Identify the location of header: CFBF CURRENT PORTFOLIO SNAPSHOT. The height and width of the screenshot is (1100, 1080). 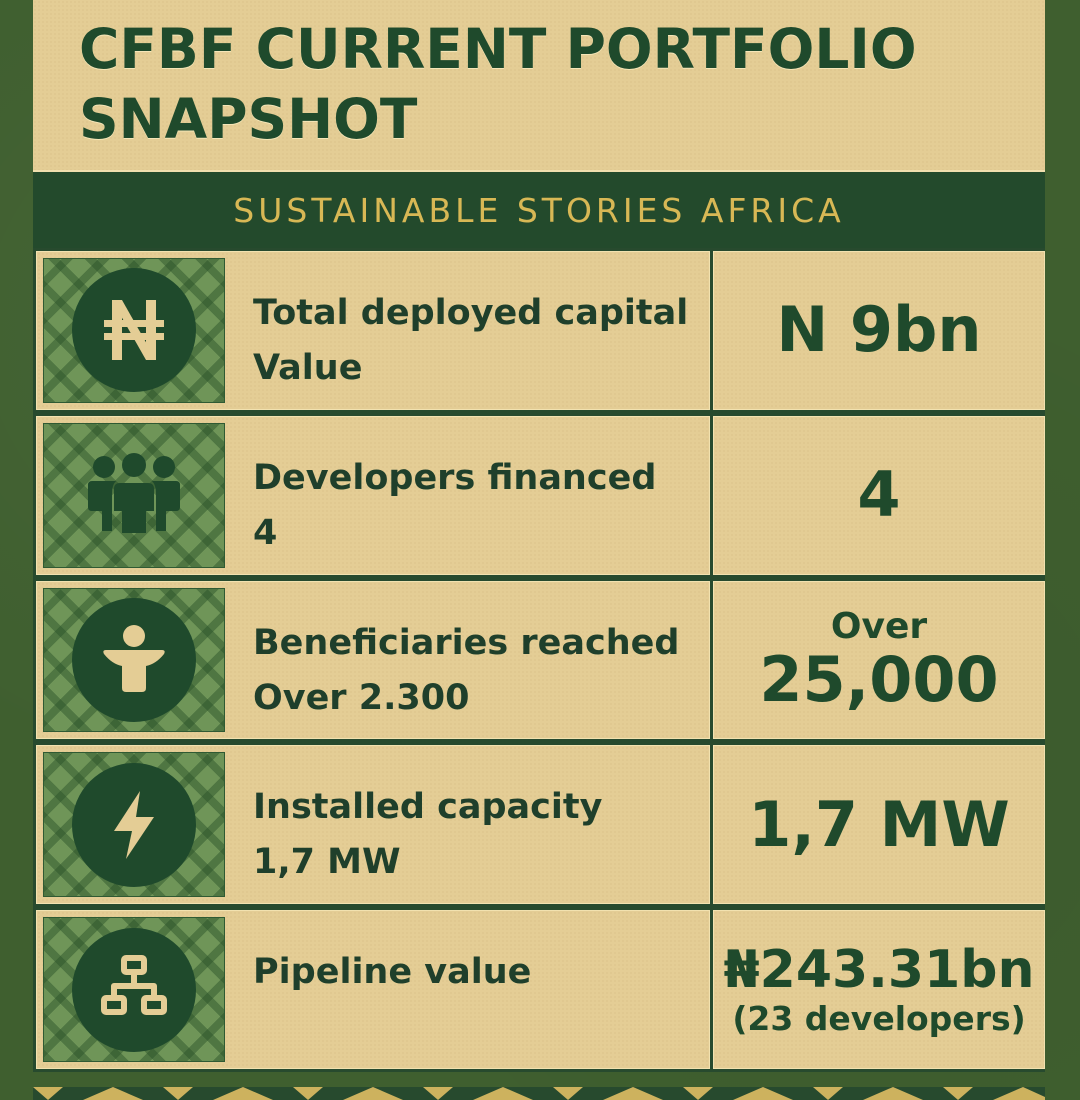
(539, 86).